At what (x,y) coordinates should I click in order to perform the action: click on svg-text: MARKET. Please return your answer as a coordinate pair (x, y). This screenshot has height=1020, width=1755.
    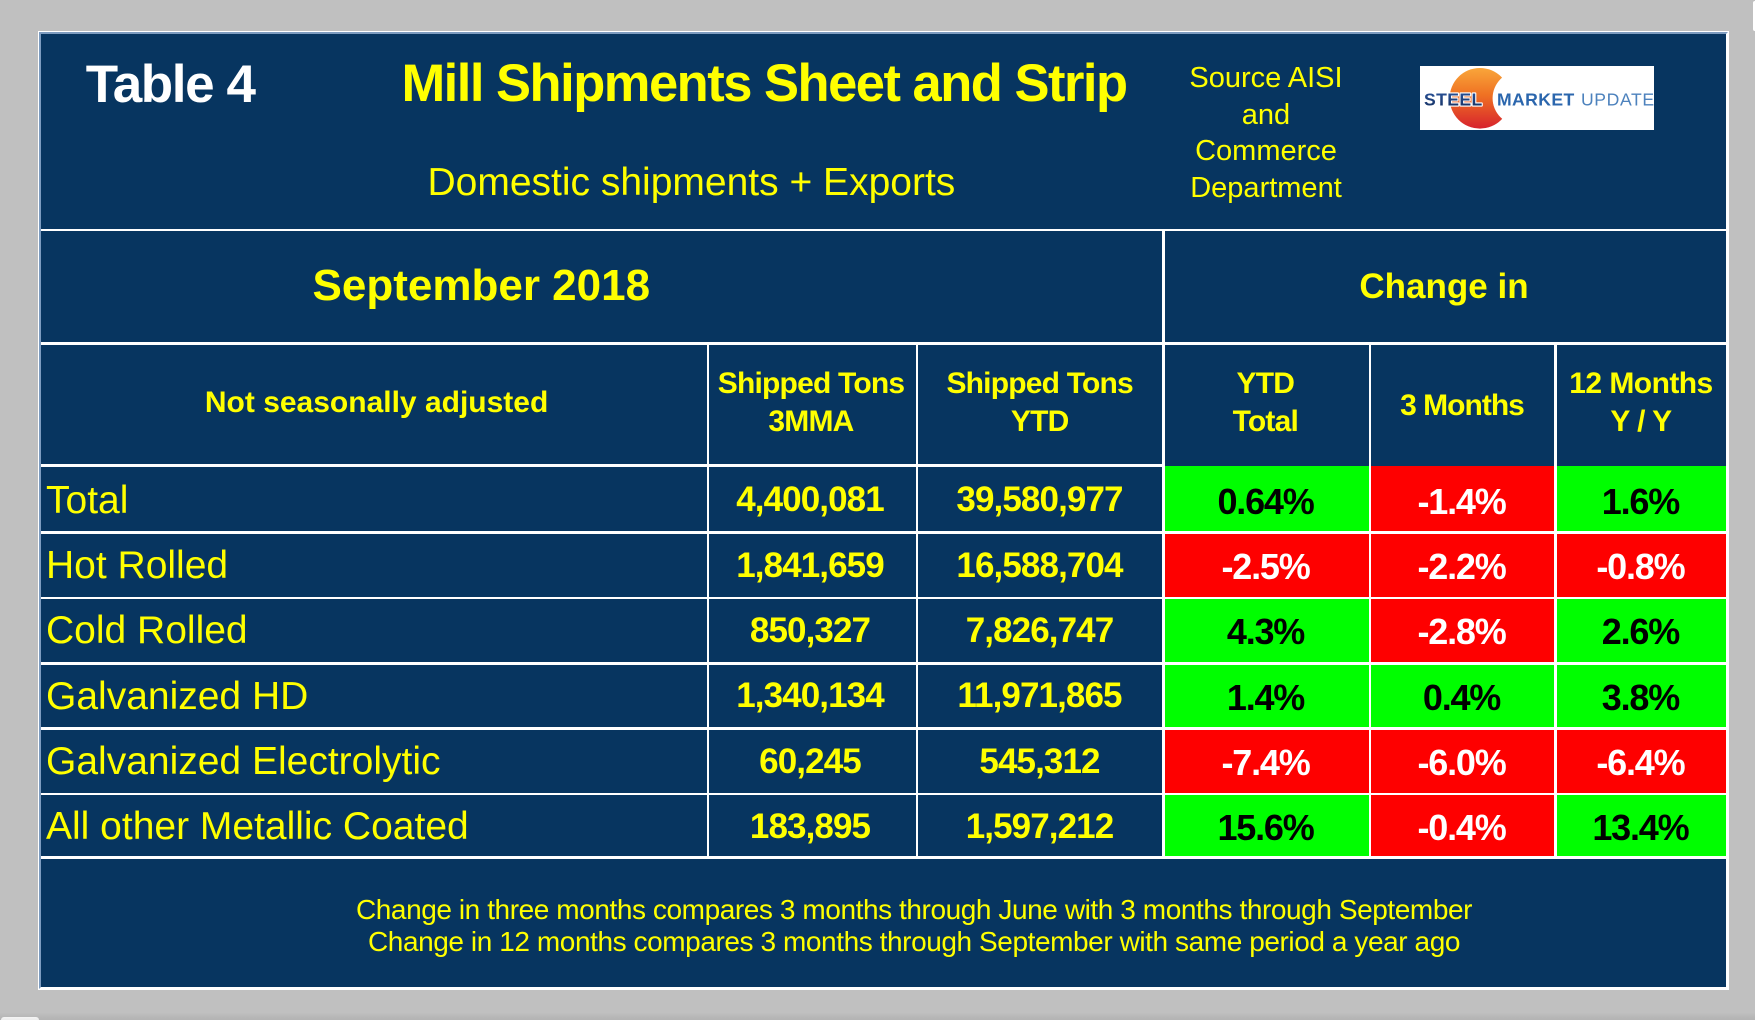
    Looking at the image, I should click on (1536, 99).